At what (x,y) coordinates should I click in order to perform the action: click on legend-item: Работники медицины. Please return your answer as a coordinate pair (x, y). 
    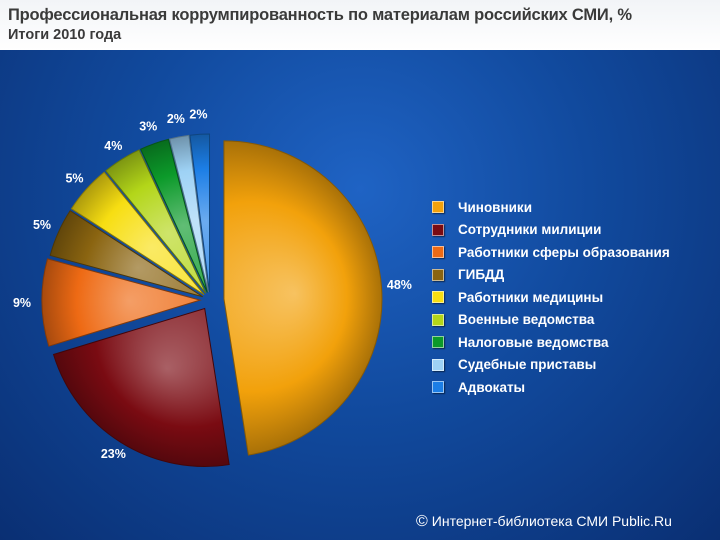
    Looking at the image, I should click on (551, 297).